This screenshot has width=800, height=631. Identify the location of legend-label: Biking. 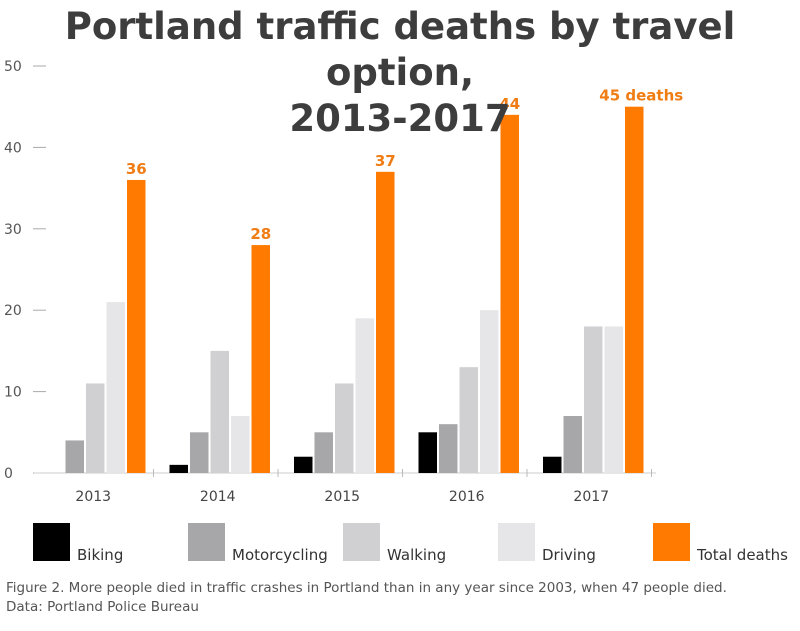
(100, 555).